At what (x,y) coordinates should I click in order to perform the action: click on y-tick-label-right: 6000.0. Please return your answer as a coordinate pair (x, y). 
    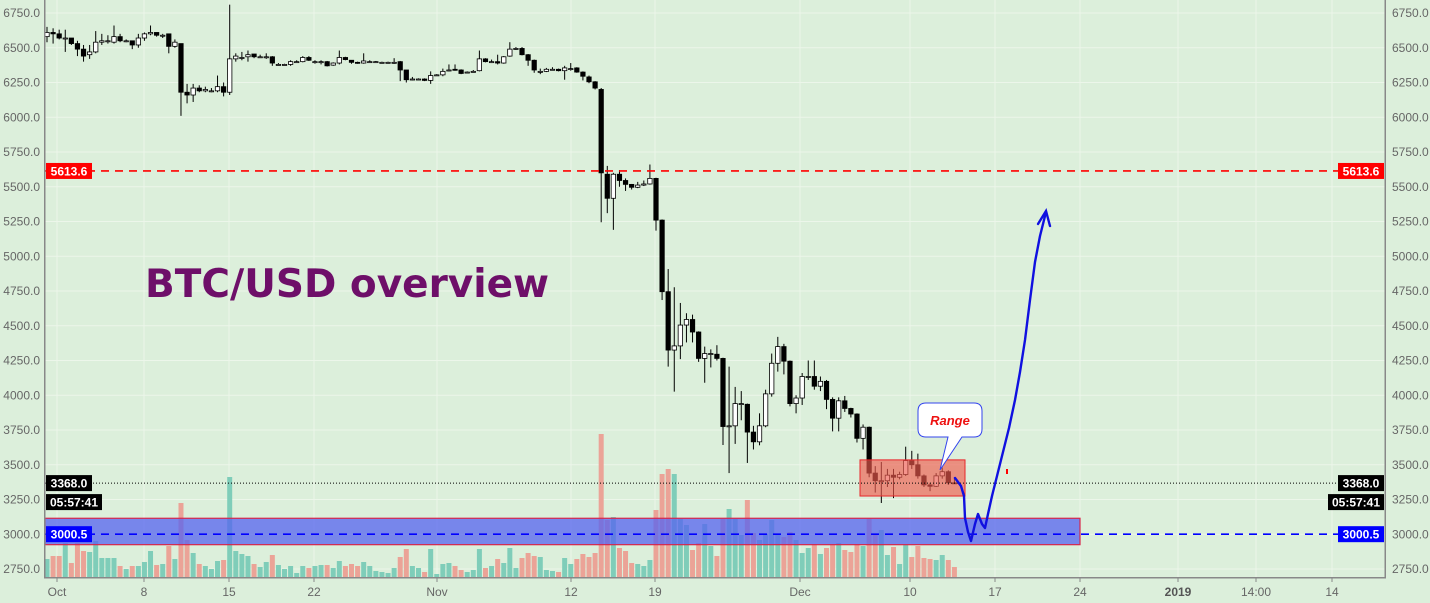
    Looking at the image, I should click on (1410, 117).